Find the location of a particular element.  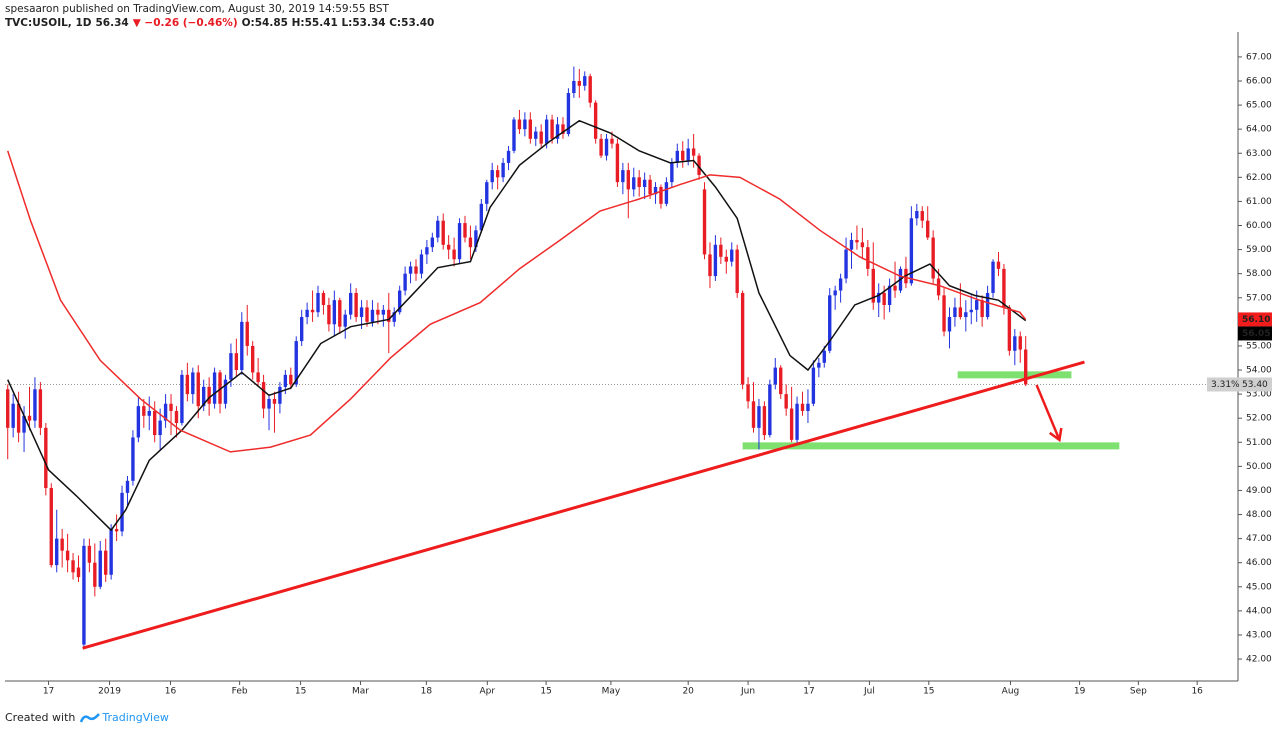

last-price-box is located at coordinates (1239, 384).